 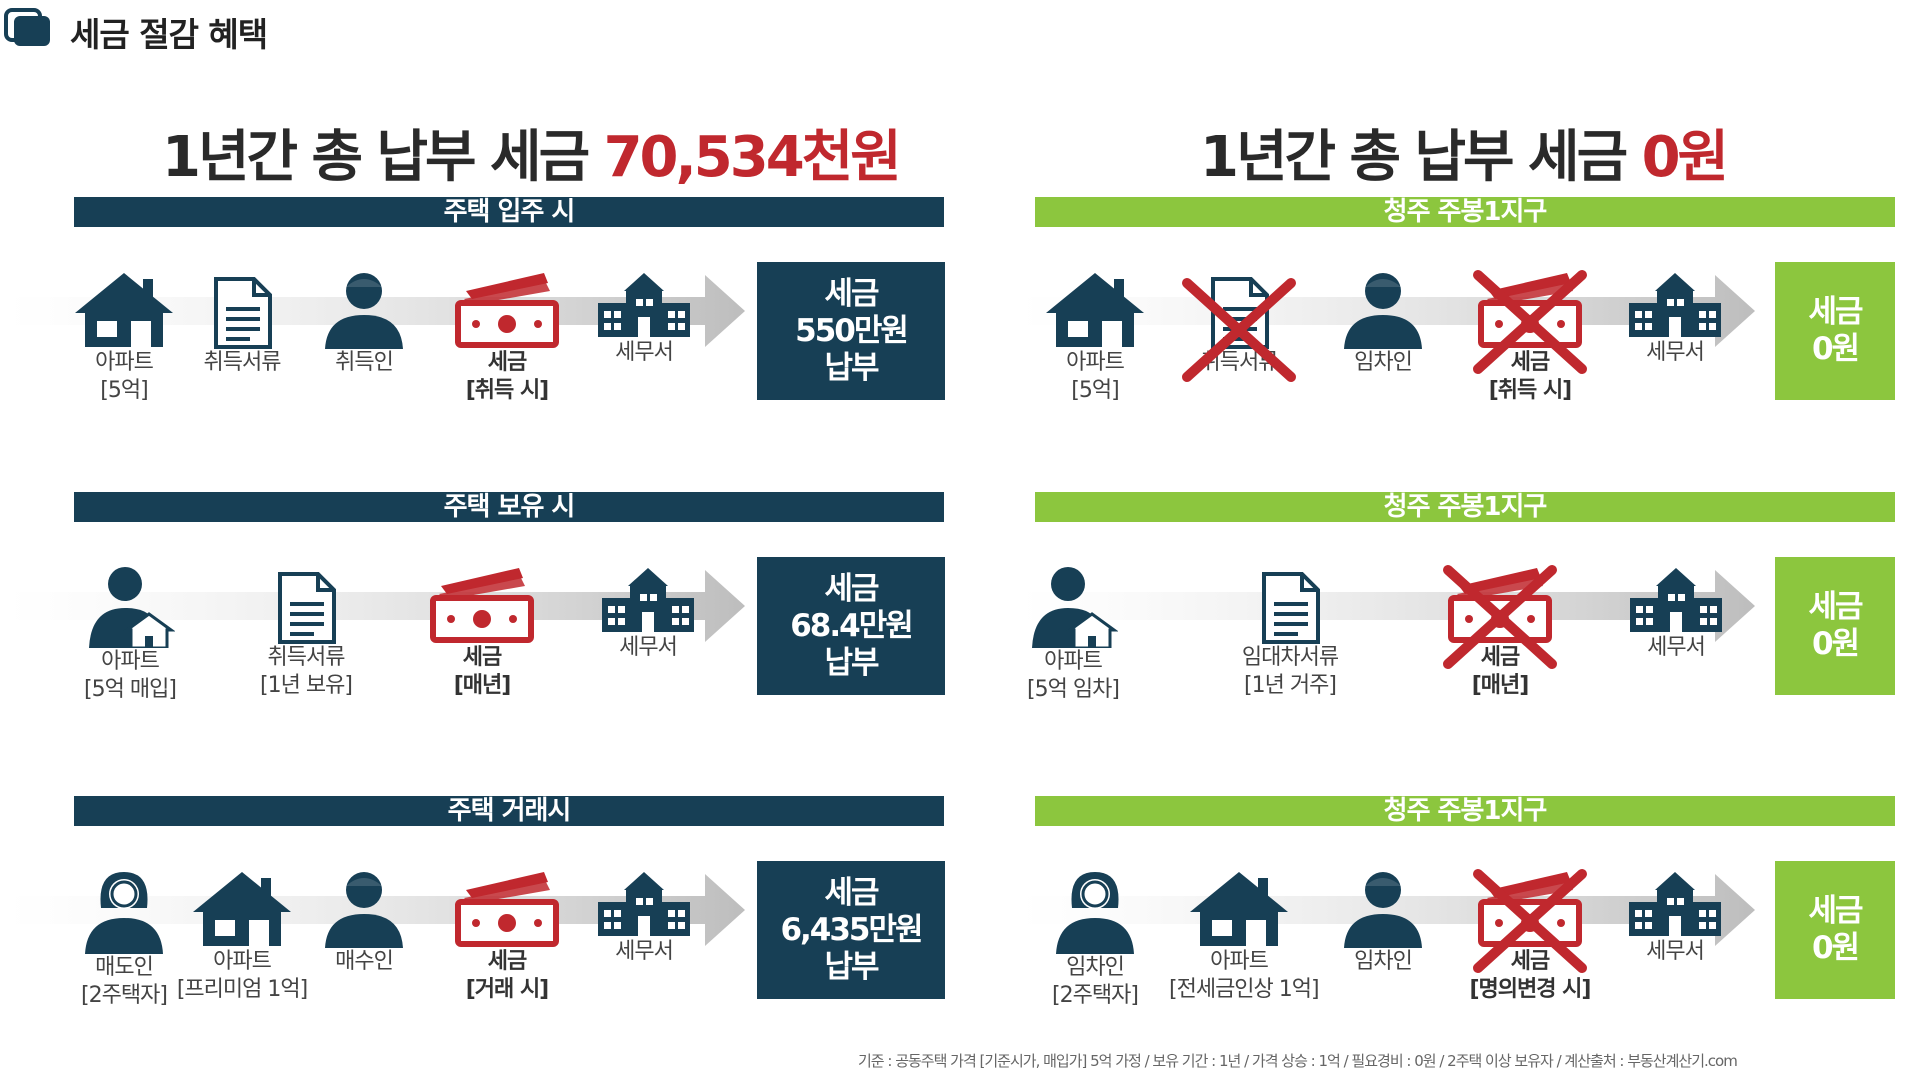 I want to click on left-row-1-item-5: 세무서, so click(x=644, y=318).